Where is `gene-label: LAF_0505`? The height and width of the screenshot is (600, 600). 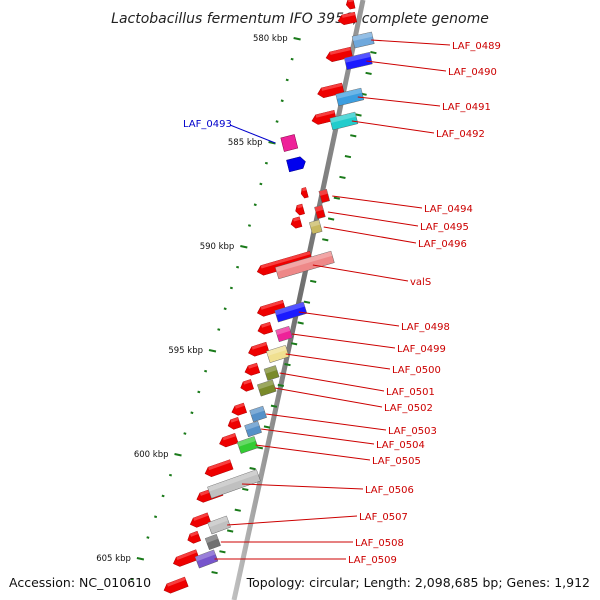 gene-label: LAF_0505 is located at coordinates (396, 461).